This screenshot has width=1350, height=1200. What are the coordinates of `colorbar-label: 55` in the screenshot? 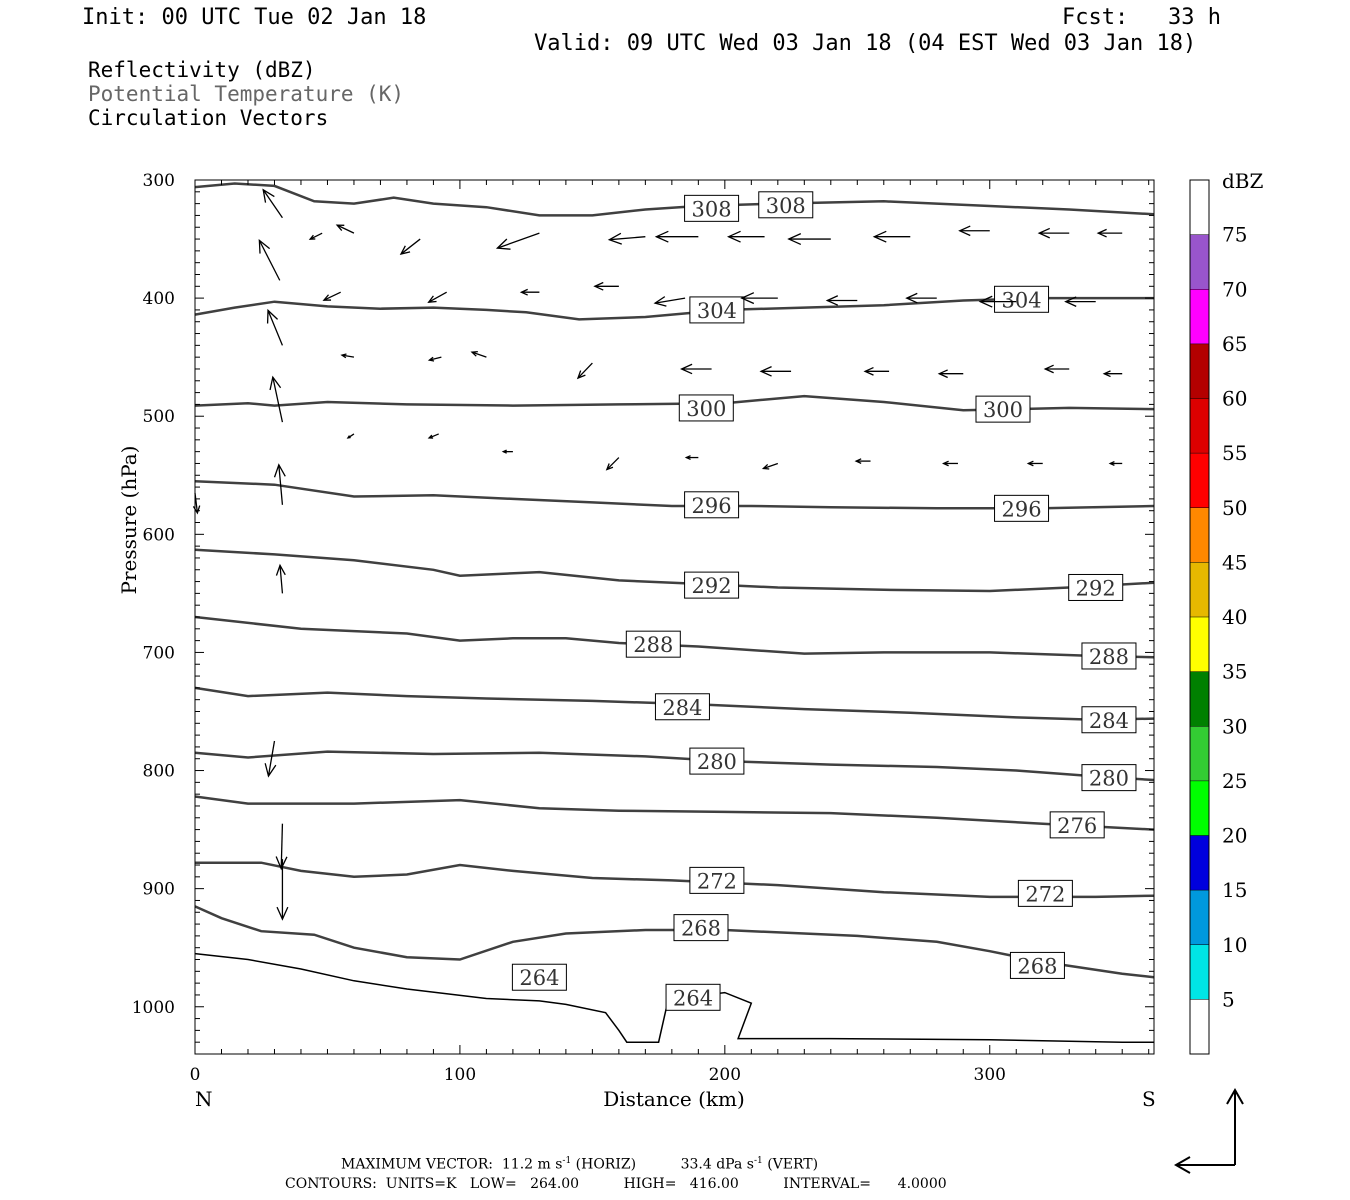 It's located at (1234, 453).